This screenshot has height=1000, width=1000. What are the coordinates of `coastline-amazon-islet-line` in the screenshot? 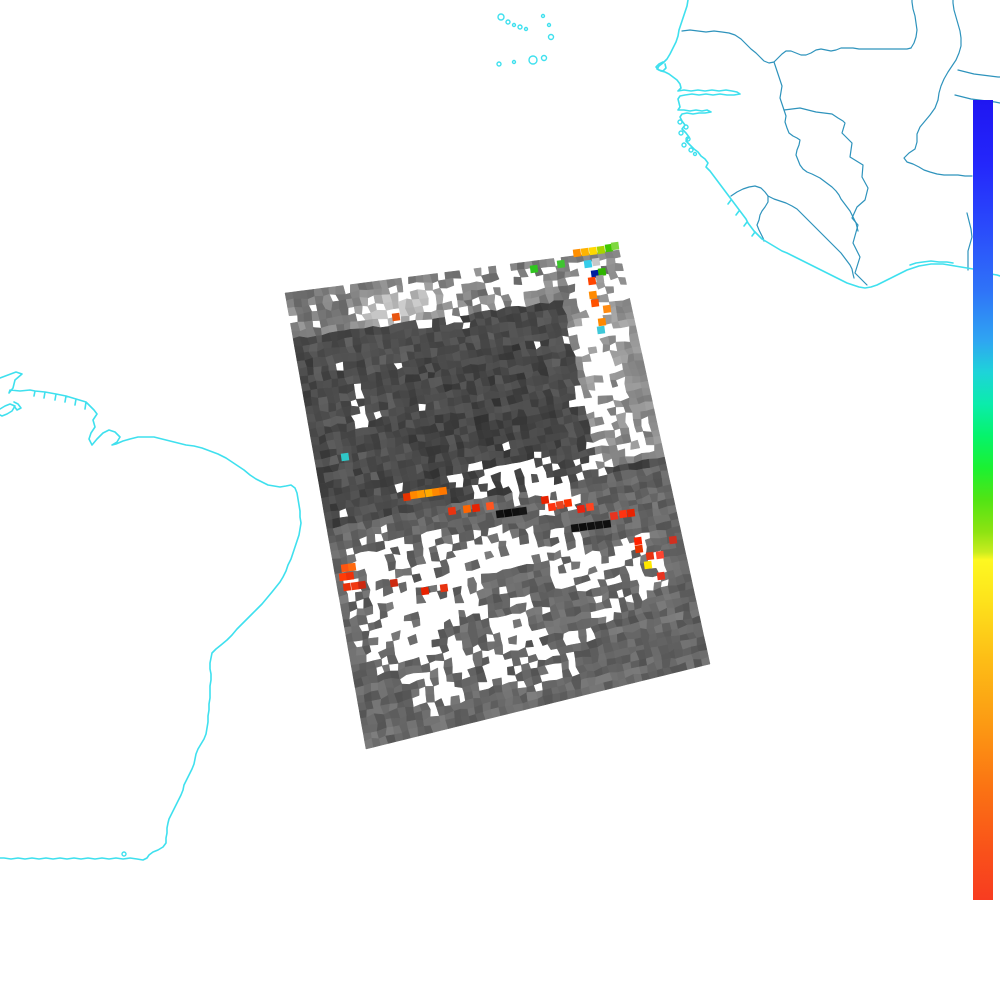 It's located at (17, 406).